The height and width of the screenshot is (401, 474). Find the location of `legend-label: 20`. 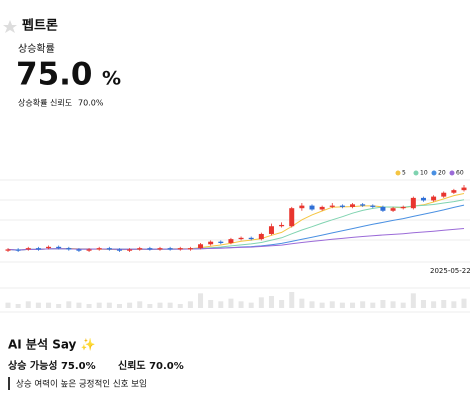

legend-label: 20 is located at coordinates (442, 173).